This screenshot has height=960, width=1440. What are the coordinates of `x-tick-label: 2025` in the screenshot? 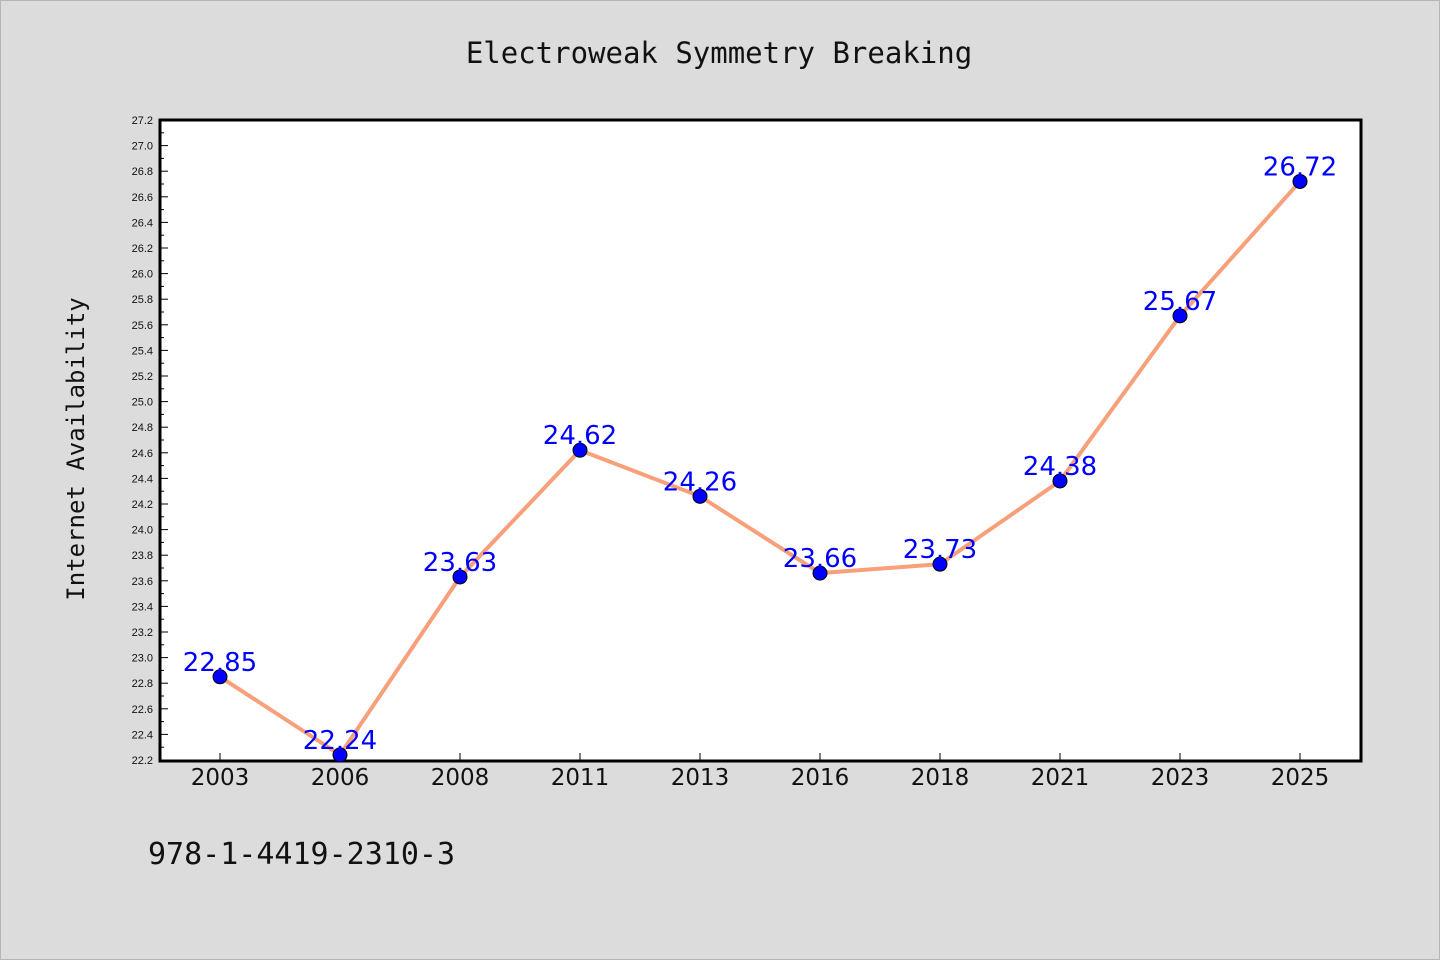 It's located at (1300, 778).